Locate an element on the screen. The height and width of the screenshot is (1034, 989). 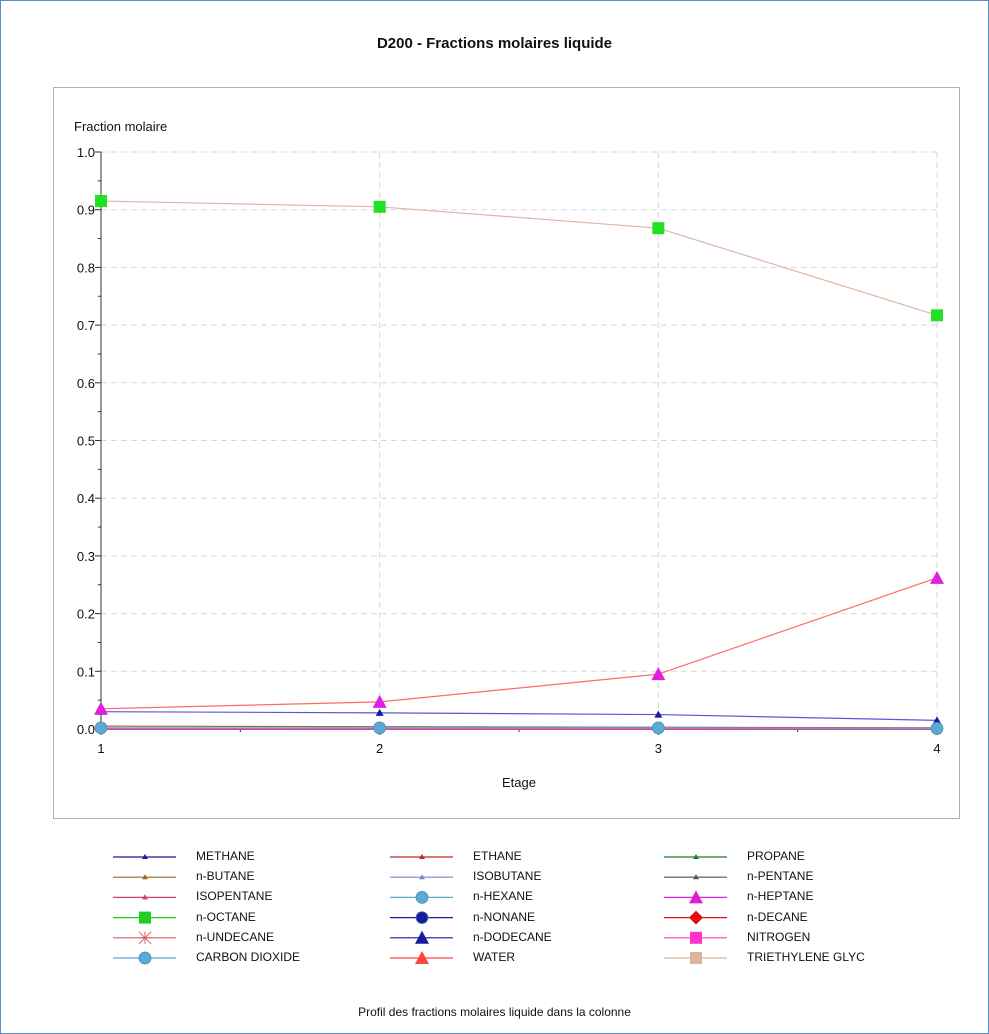
y-tick-label: 0.2 is located at coordinates (86, 614).